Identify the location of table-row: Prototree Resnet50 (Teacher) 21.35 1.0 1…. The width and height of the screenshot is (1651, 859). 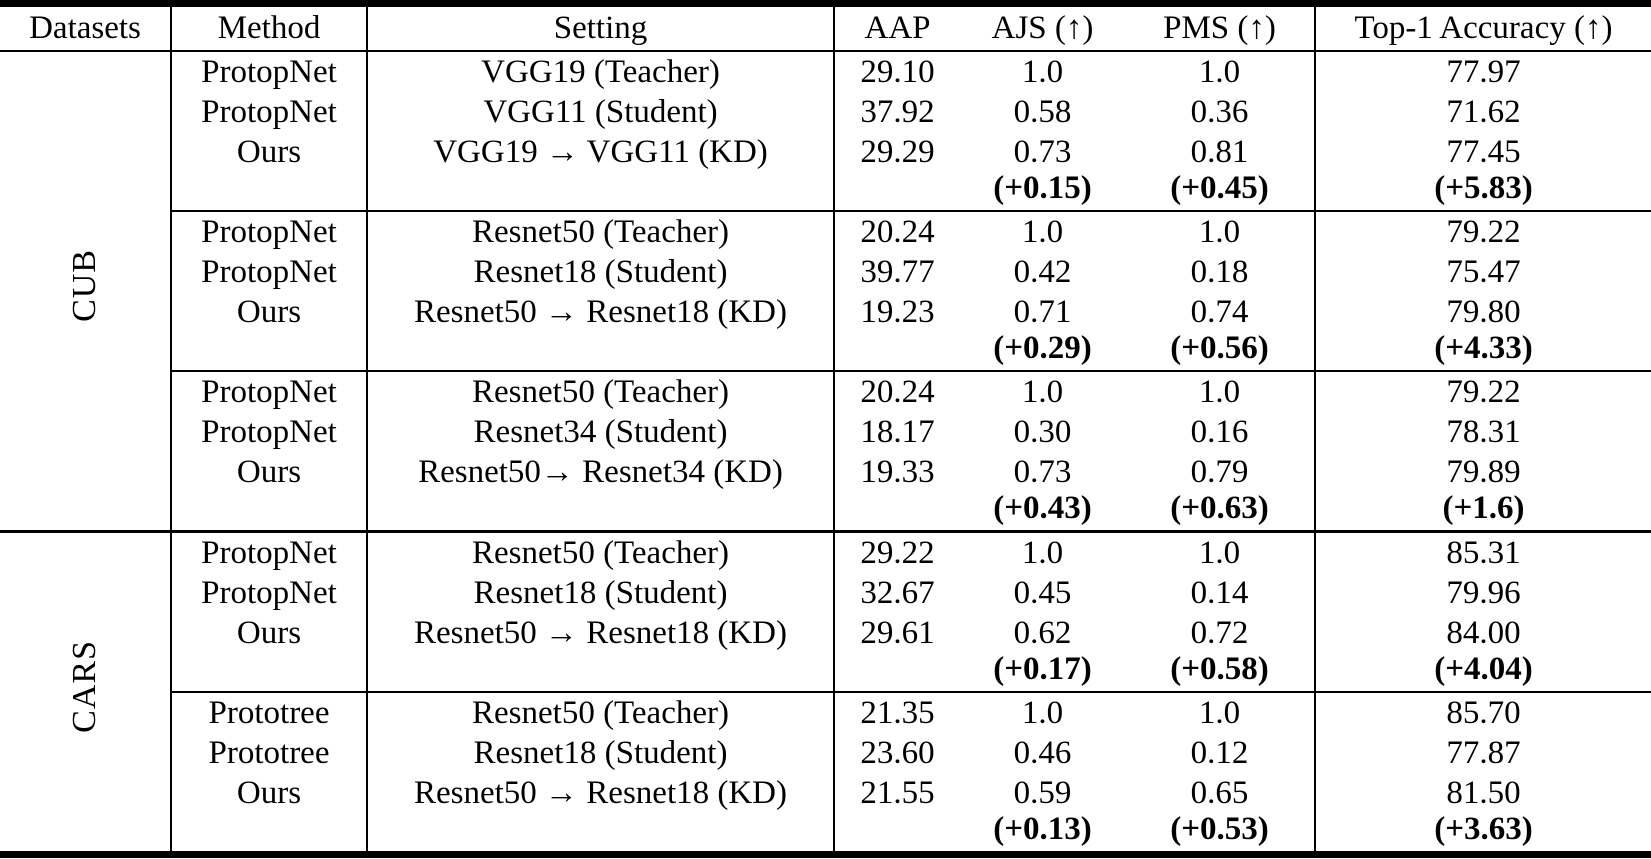
(825, 711).